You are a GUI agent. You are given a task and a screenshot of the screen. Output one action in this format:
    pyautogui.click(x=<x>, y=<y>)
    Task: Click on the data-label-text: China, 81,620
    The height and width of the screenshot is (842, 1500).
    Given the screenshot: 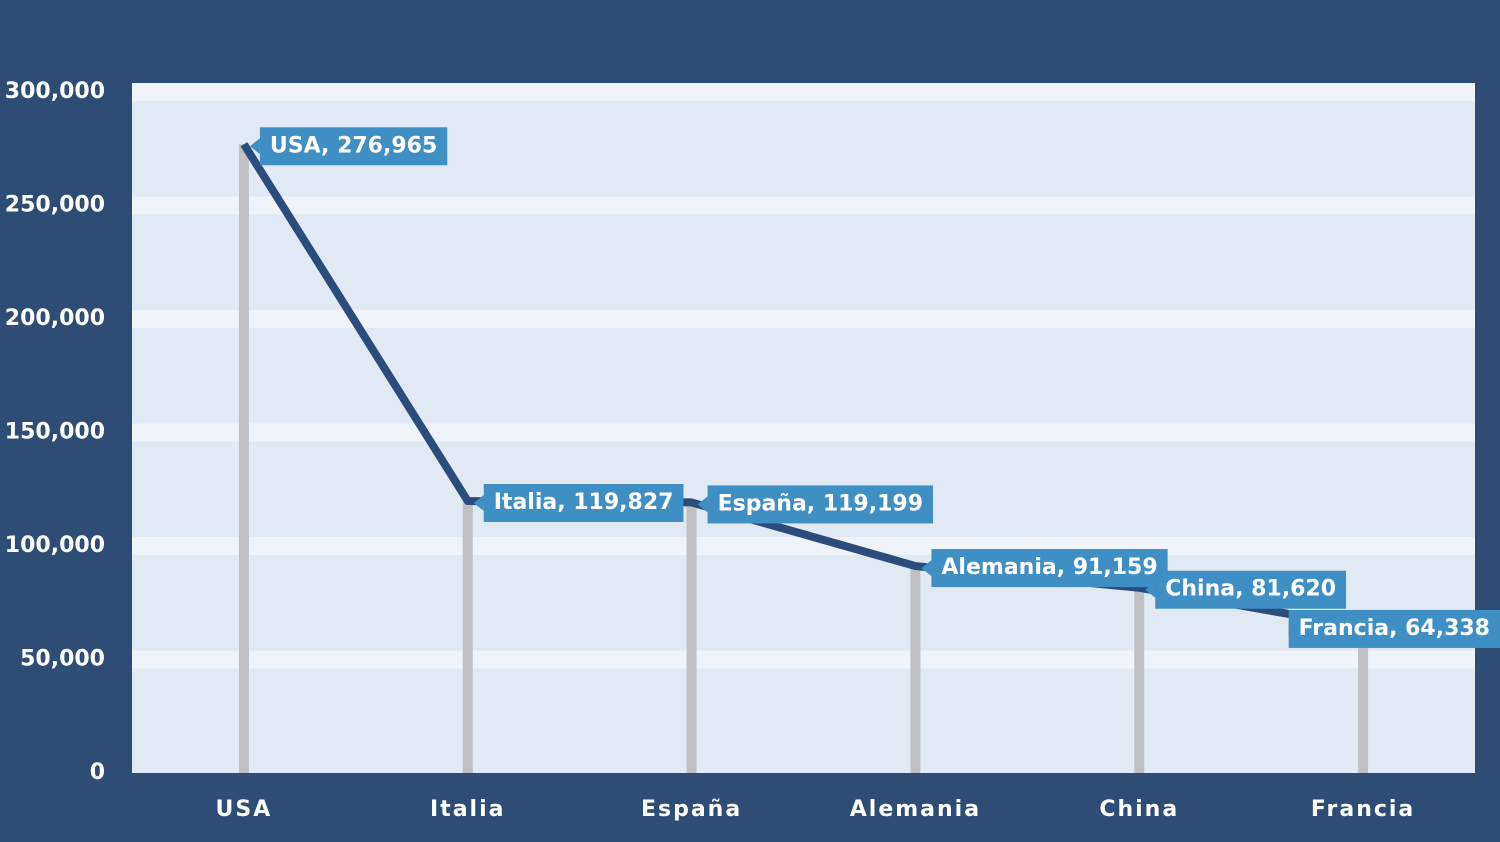 What is the action you would take?
    pyautogui.click(x=1250, y=589)
    